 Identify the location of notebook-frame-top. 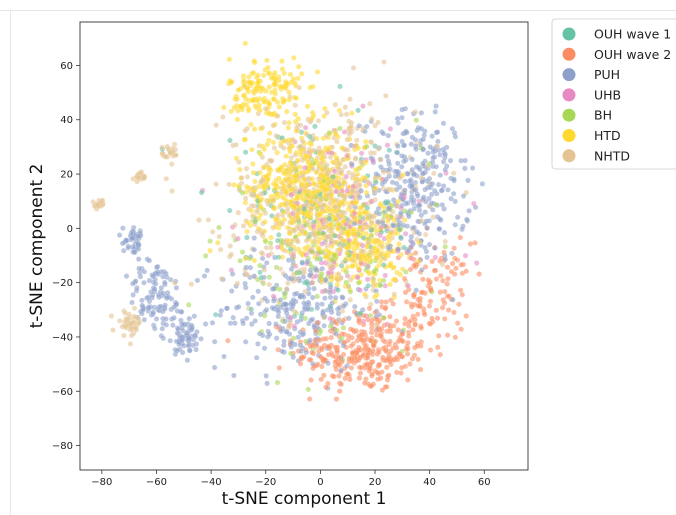
(338, 10).